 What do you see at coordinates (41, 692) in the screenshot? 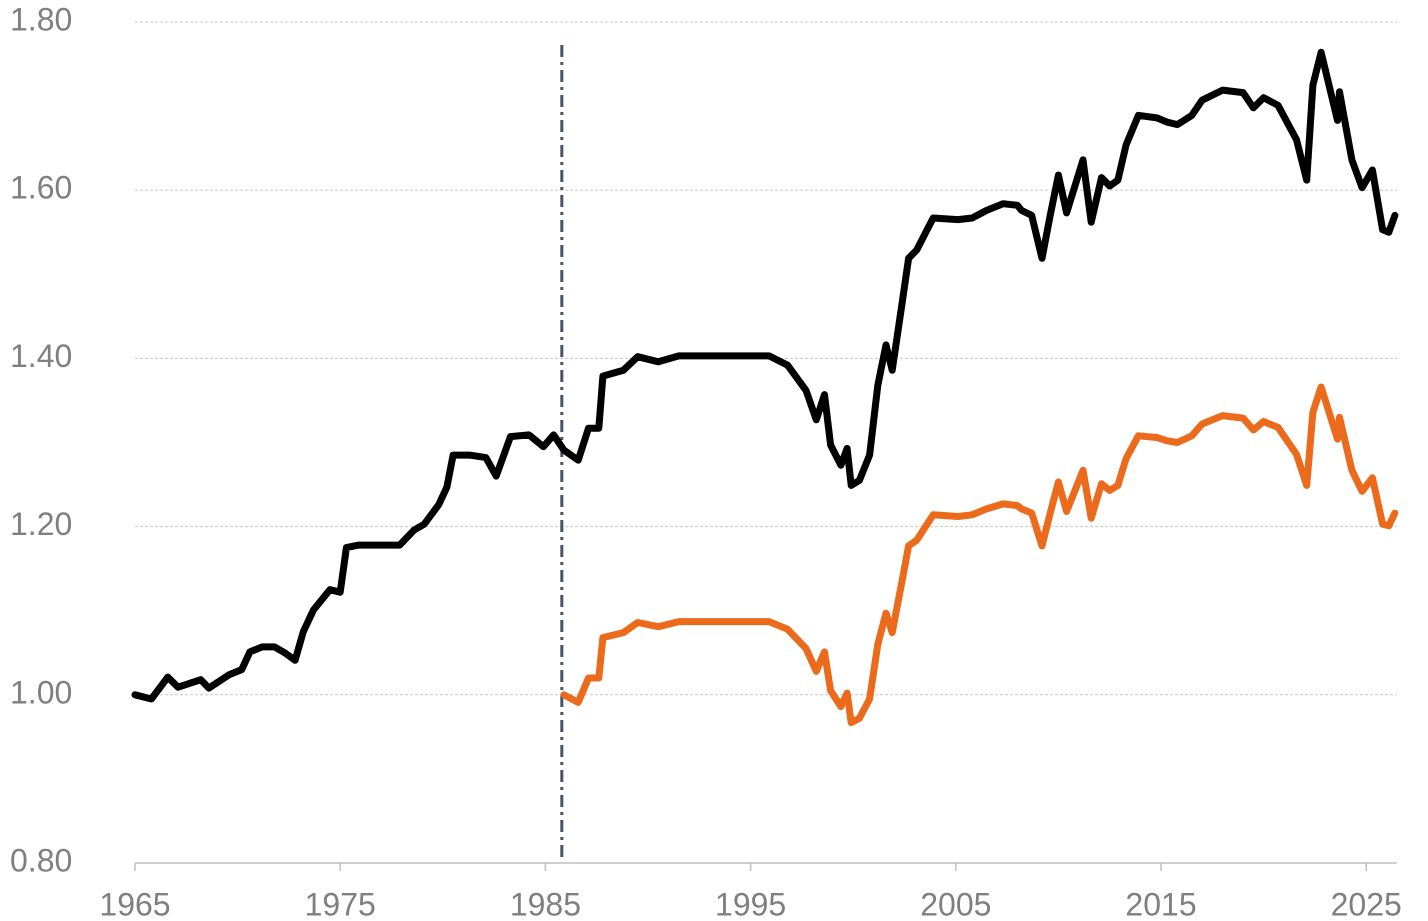
I see `y-tick-label: 1.00` at bounding box center [41, 692].